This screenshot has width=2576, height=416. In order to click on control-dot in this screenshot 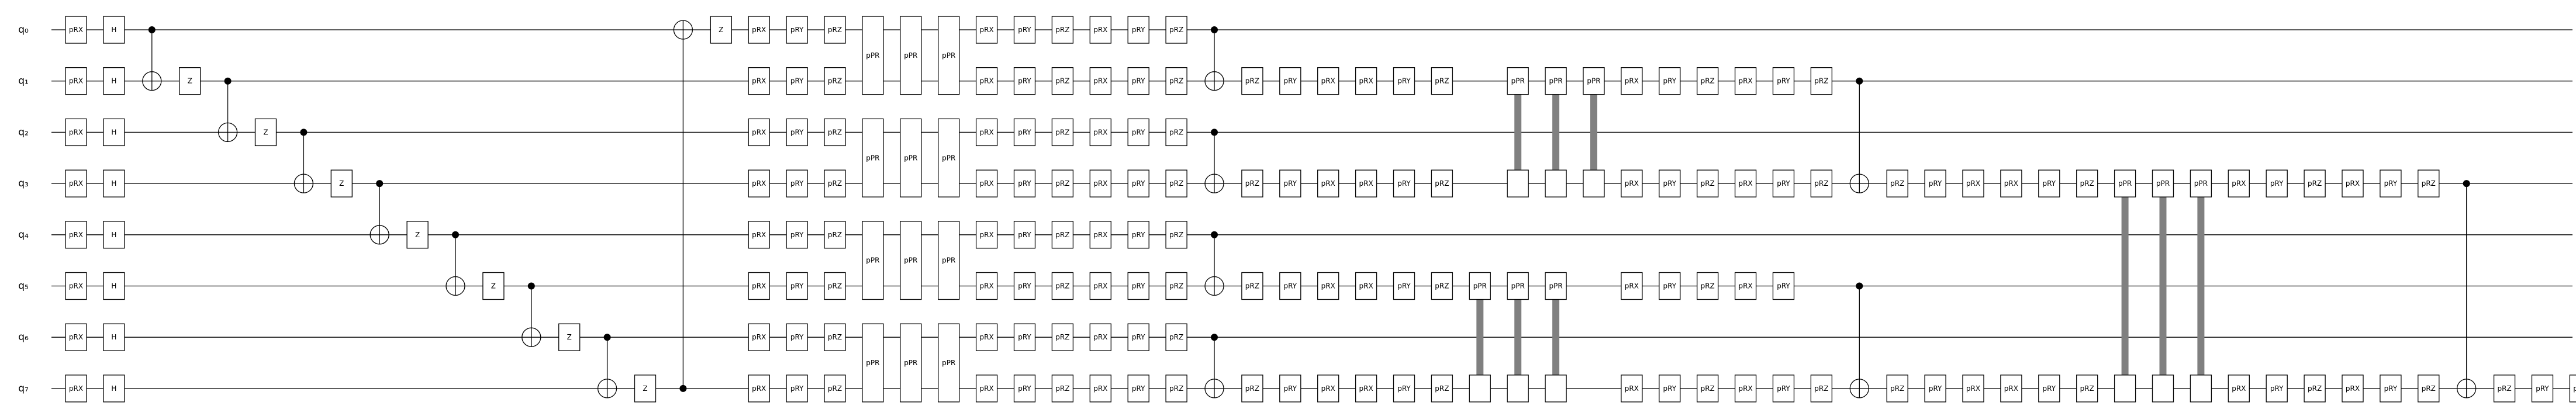, I will do `click(683, 388)`.